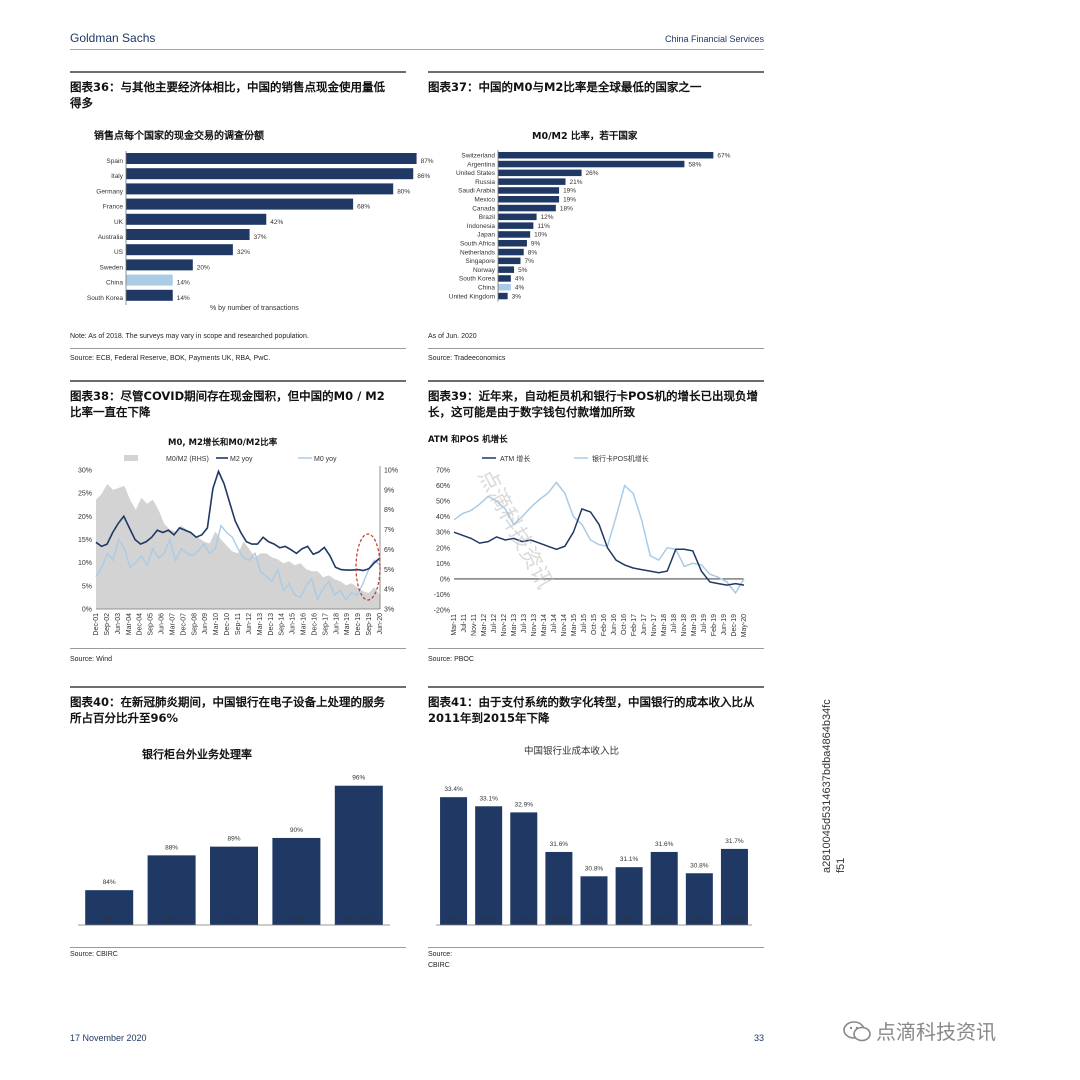 Image resolution: width=1080 pixels, height=1080 pixels. What do you see at coordinates (363, 207) in the screenshot?
I see `data-label: 68%` at bounding box center [363, 207].